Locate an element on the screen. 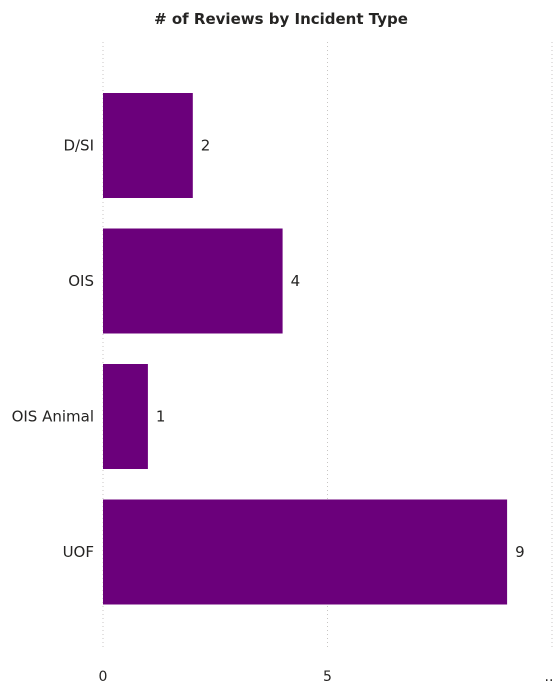  bar-d-si is located at coordinates (148, 145).